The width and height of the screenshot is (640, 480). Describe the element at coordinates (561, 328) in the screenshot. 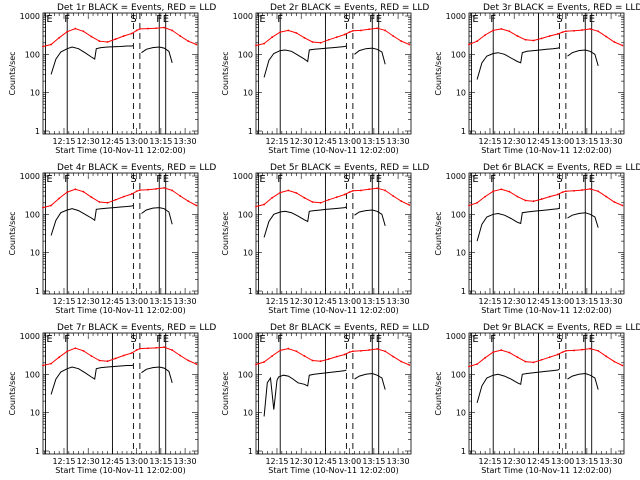

I see `panel-title: Det 9r BLACK = Events, RED = LLD` at that location.